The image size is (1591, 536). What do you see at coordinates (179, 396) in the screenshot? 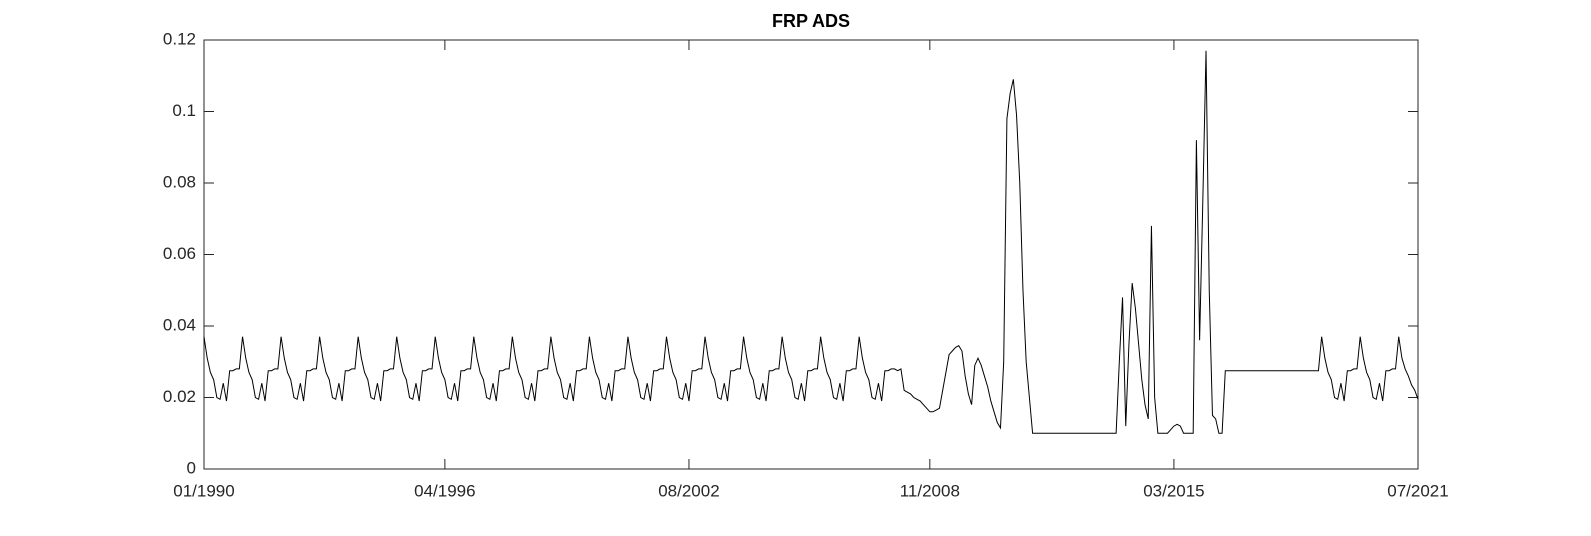
I see `y-tick-label: 0.02` at bounding box center [179, 396].